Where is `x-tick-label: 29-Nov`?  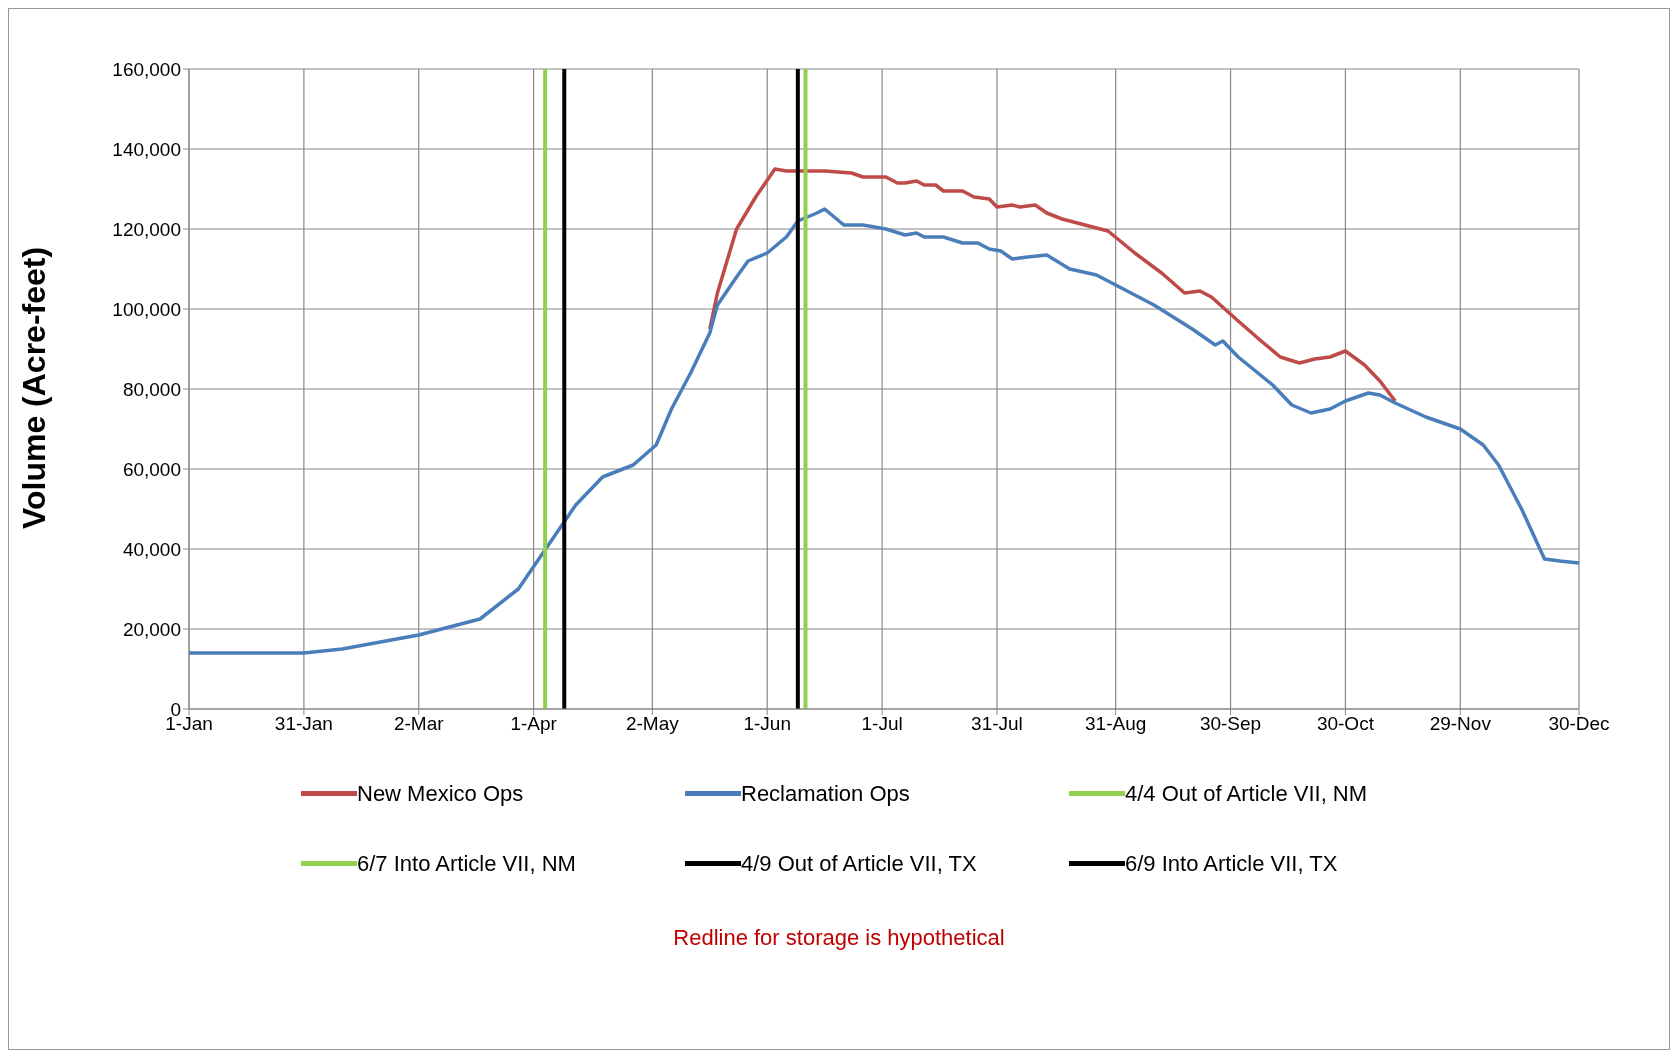 x-tick-label: 29-Nov is located at coordinates (1460, 724).